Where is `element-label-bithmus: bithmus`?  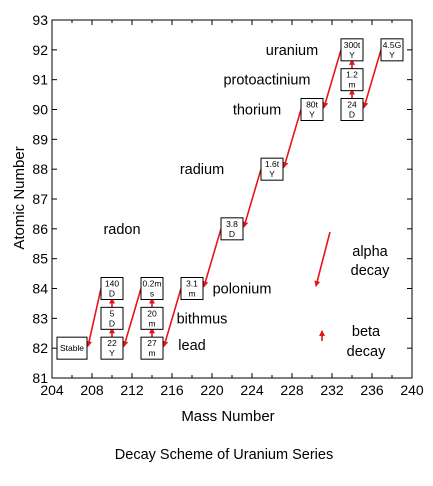
element-label-bithmus: bithmus is located at coordinates (202, 319).